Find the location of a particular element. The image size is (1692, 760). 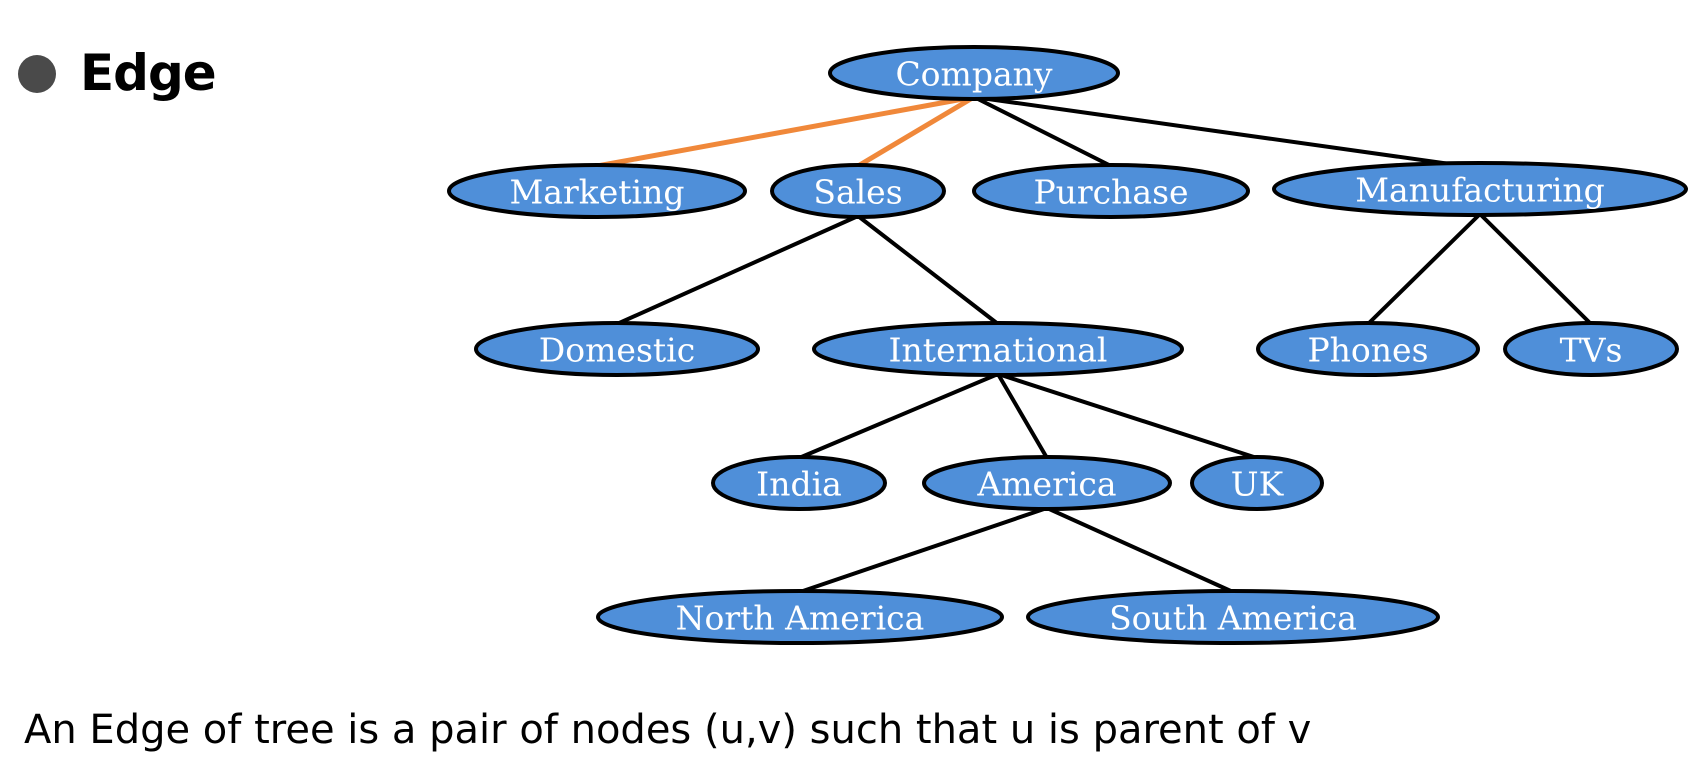

node-company: Company is located at coordinates (974, 73).